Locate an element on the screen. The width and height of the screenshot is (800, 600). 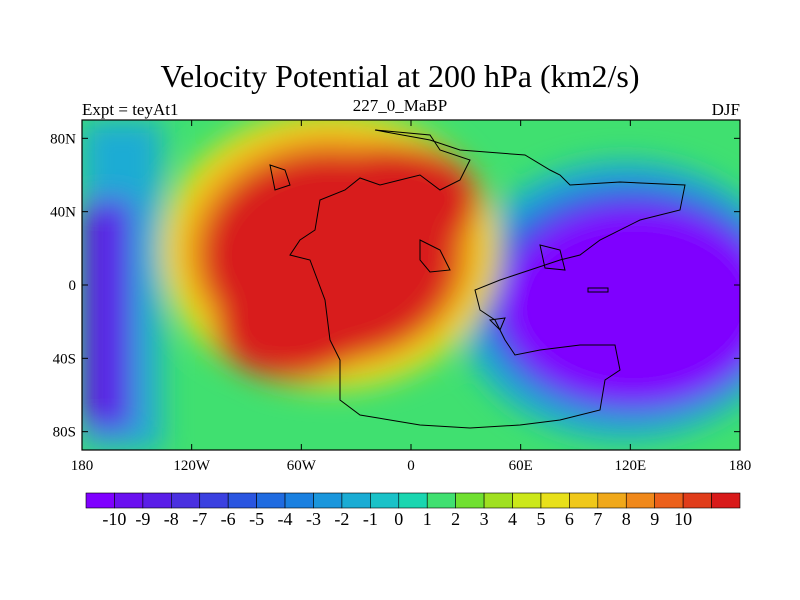
colorbar-label: -10 is located at coordinates (114, 519).